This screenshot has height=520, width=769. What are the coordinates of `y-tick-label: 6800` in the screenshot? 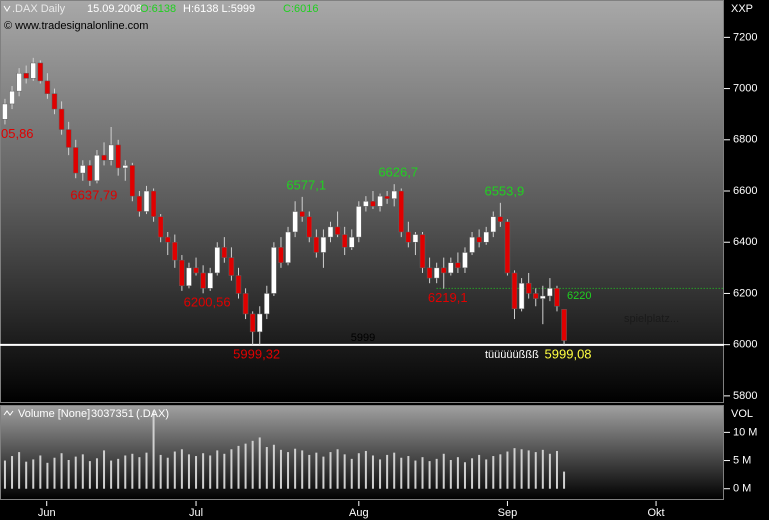 It's located at (745, 140).